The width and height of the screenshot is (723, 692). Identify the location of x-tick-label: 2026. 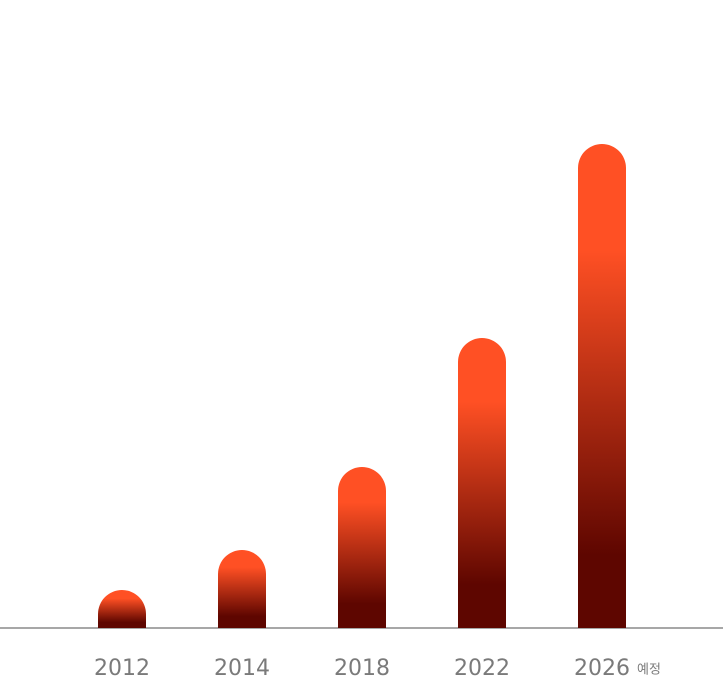
(602, 668).